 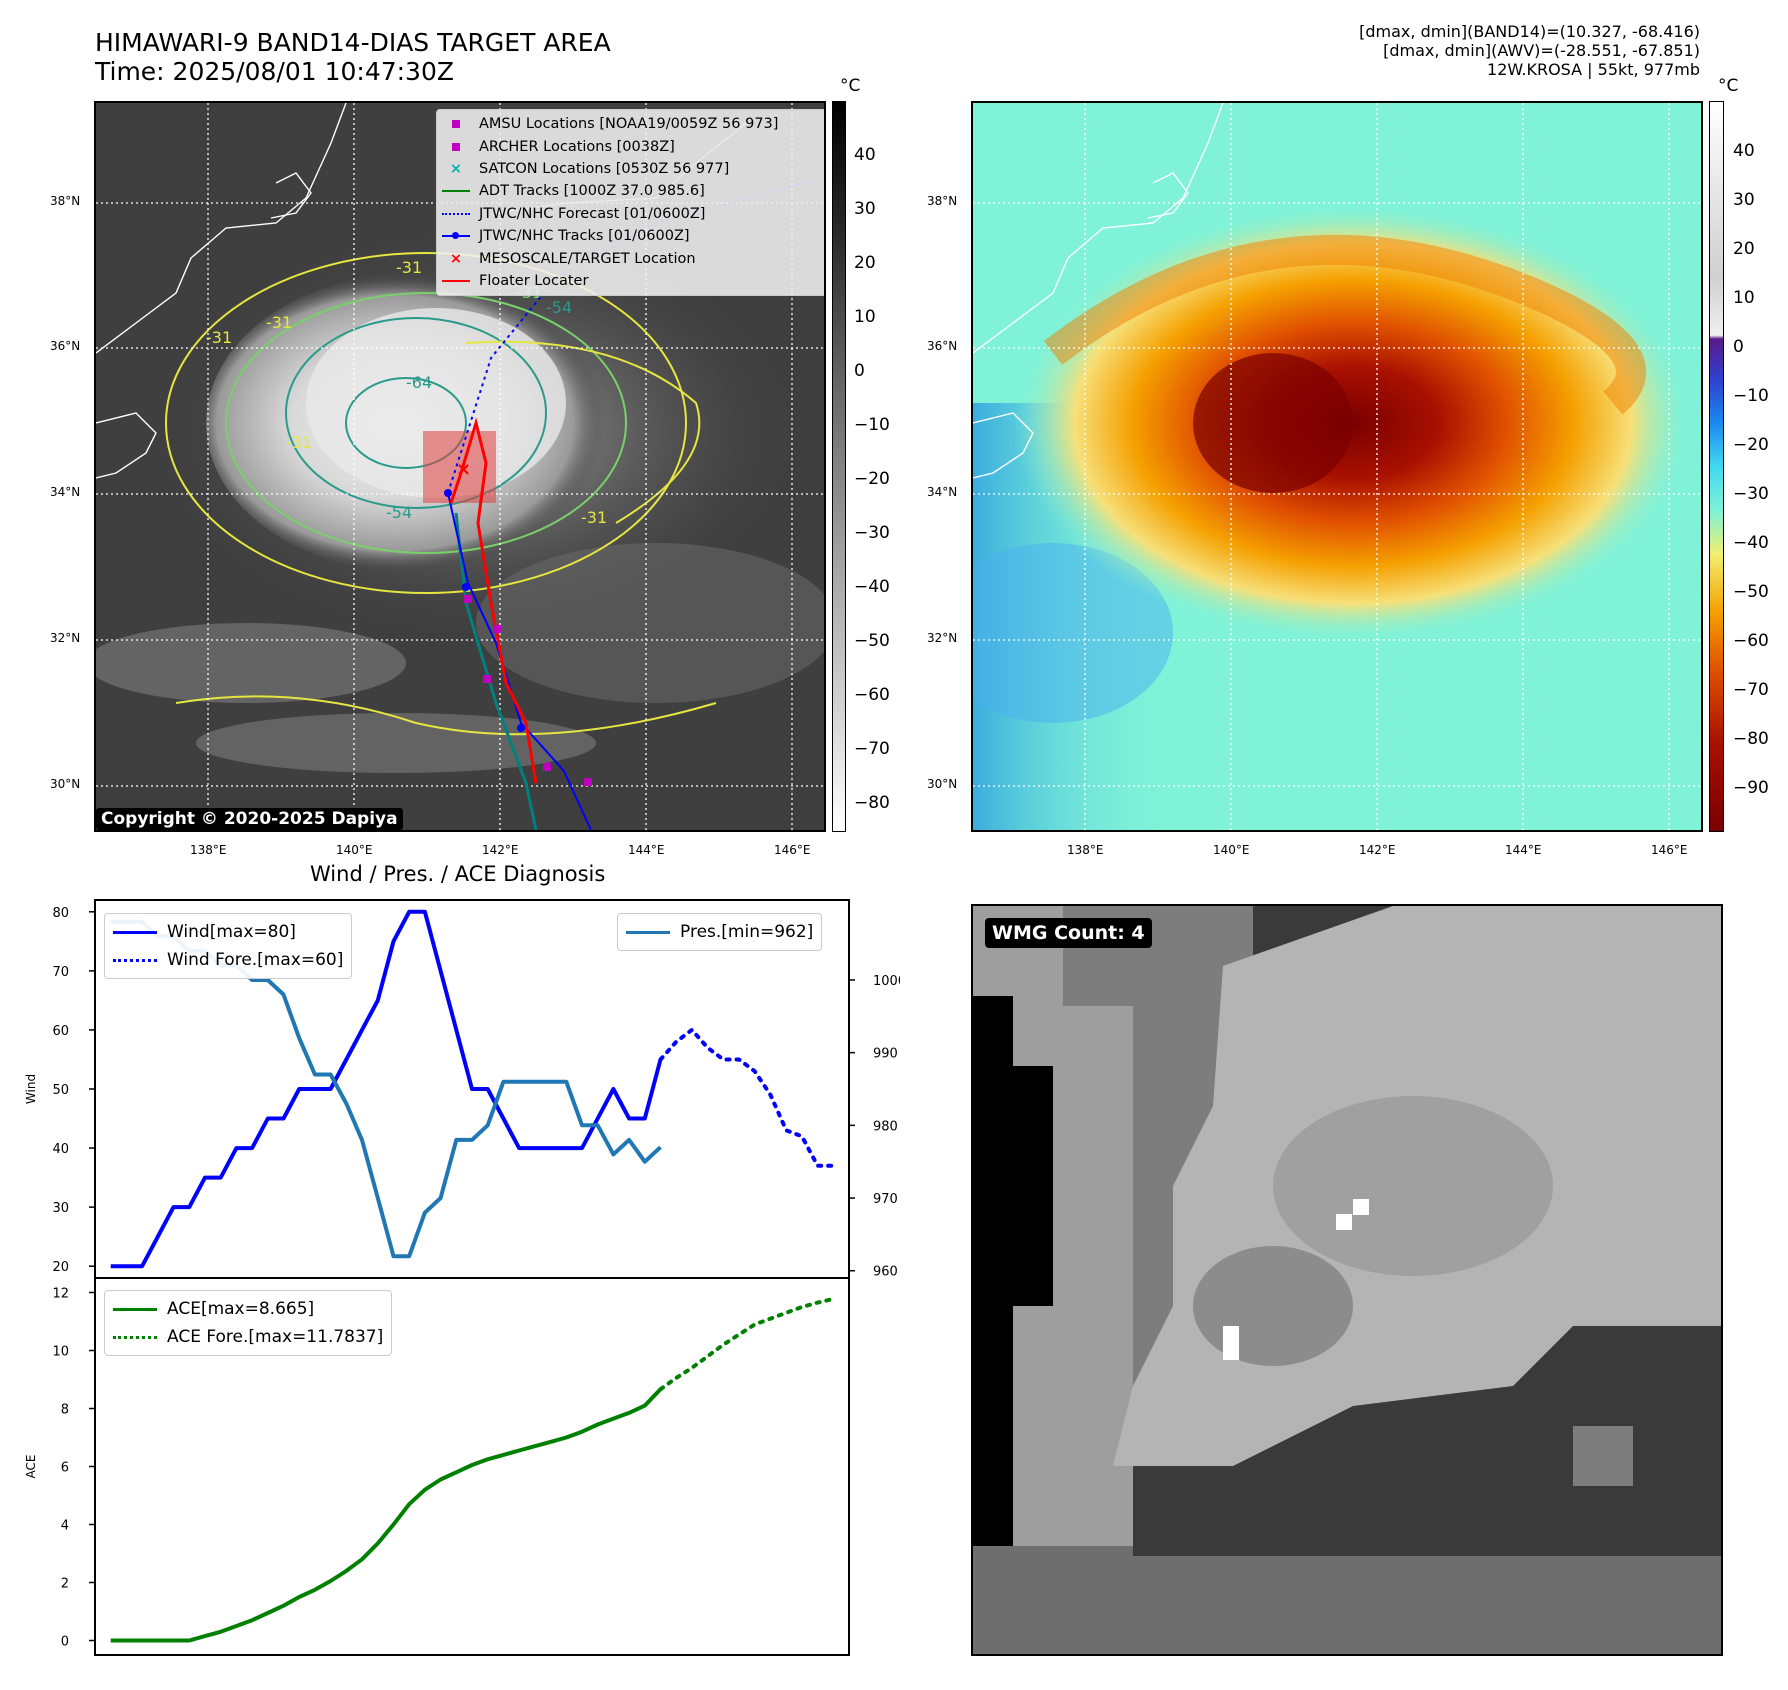 What do you see at coordinates (353, 42) in the screenshot?
I see `title-line-1: HIMAWARI-9 BAND14-DIAS TARGET AREA` at bounding box center [353, 42].